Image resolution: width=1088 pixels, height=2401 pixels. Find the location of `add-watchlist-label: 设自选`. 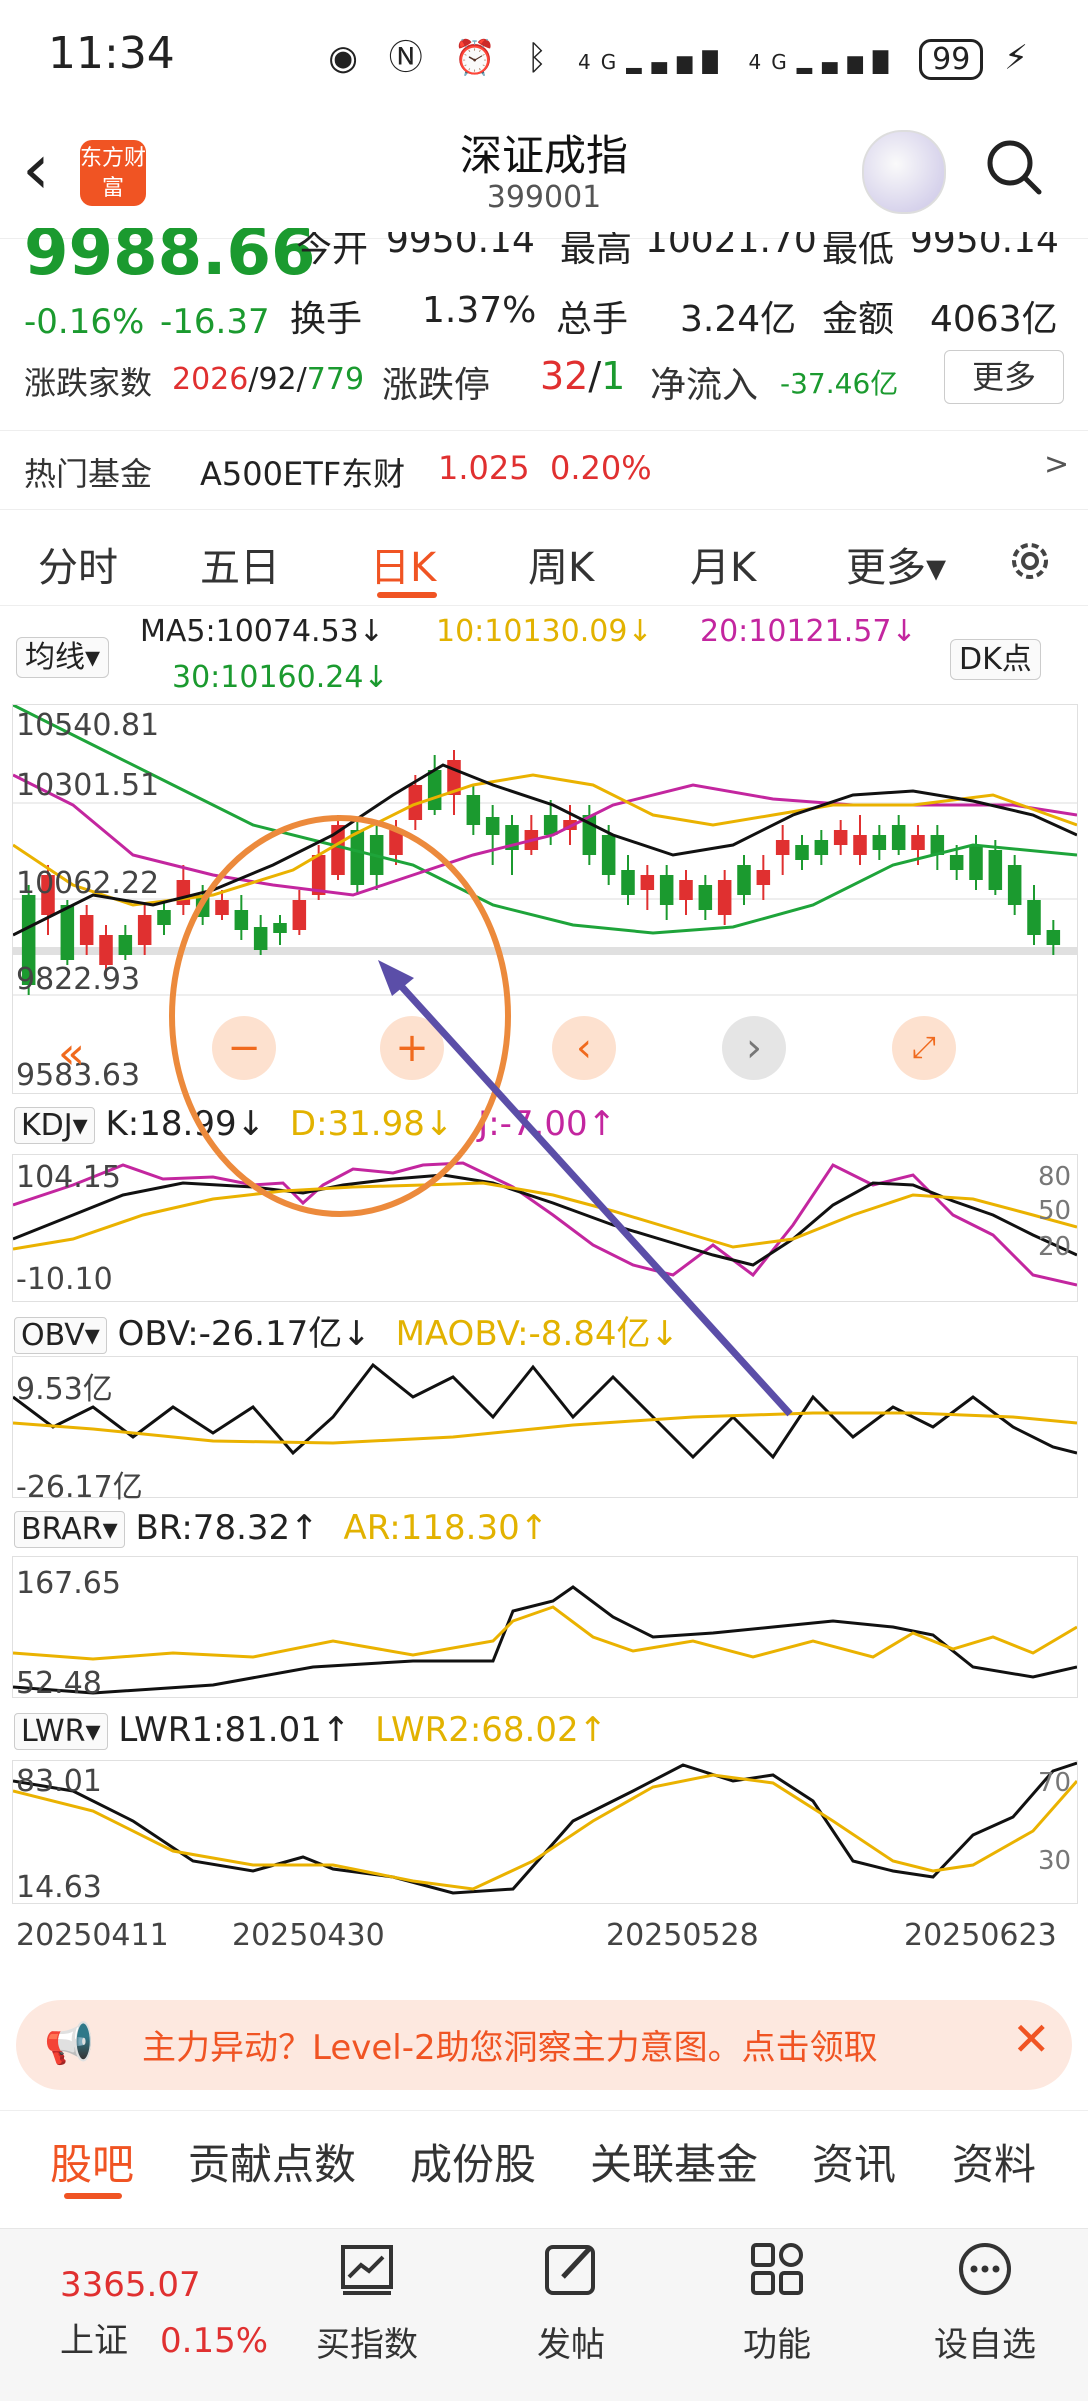

add-watchlist-label: 设自选 is located at coordinates (985, 2345).